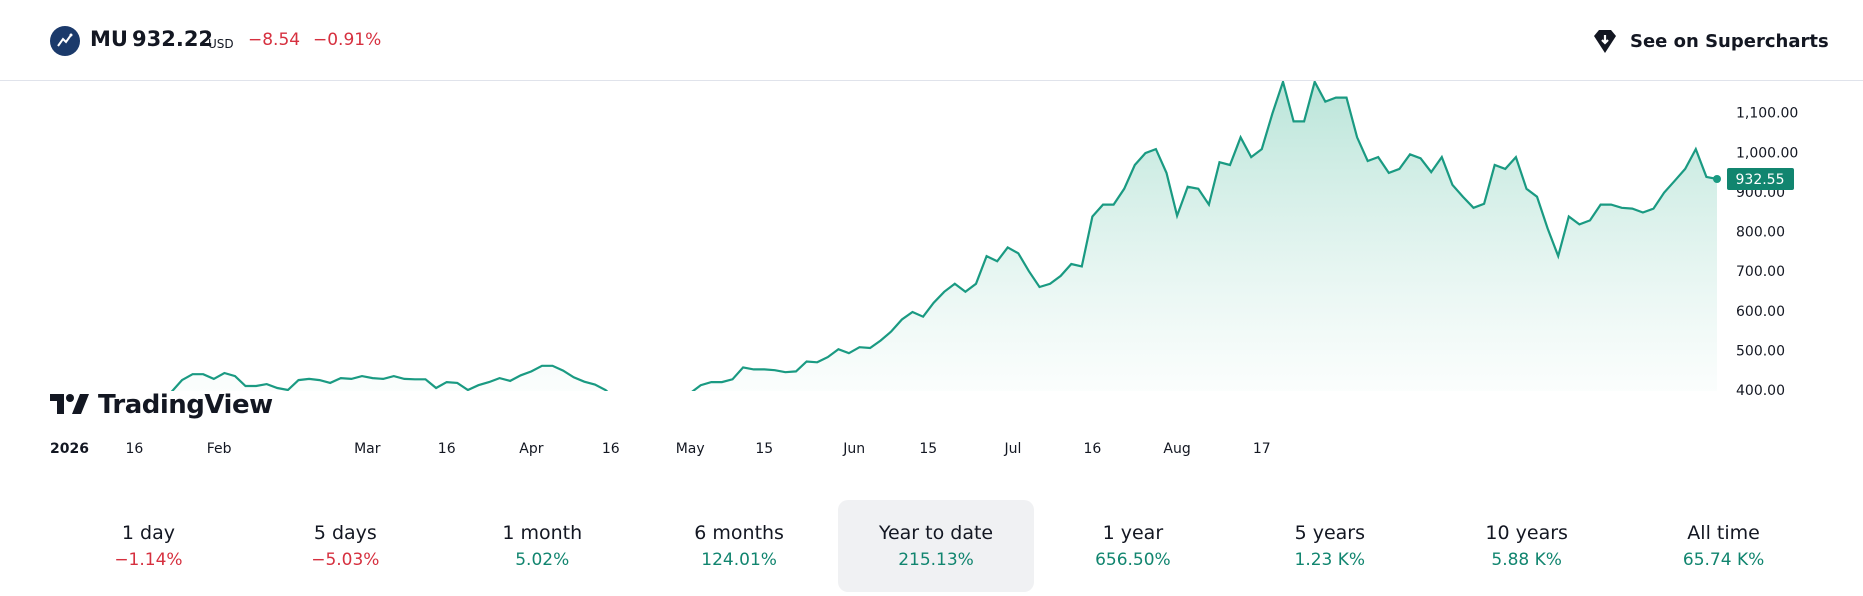 The image size is (1863, 596). I want to click on period-change-value: 656.50%, so click(1133, 560).